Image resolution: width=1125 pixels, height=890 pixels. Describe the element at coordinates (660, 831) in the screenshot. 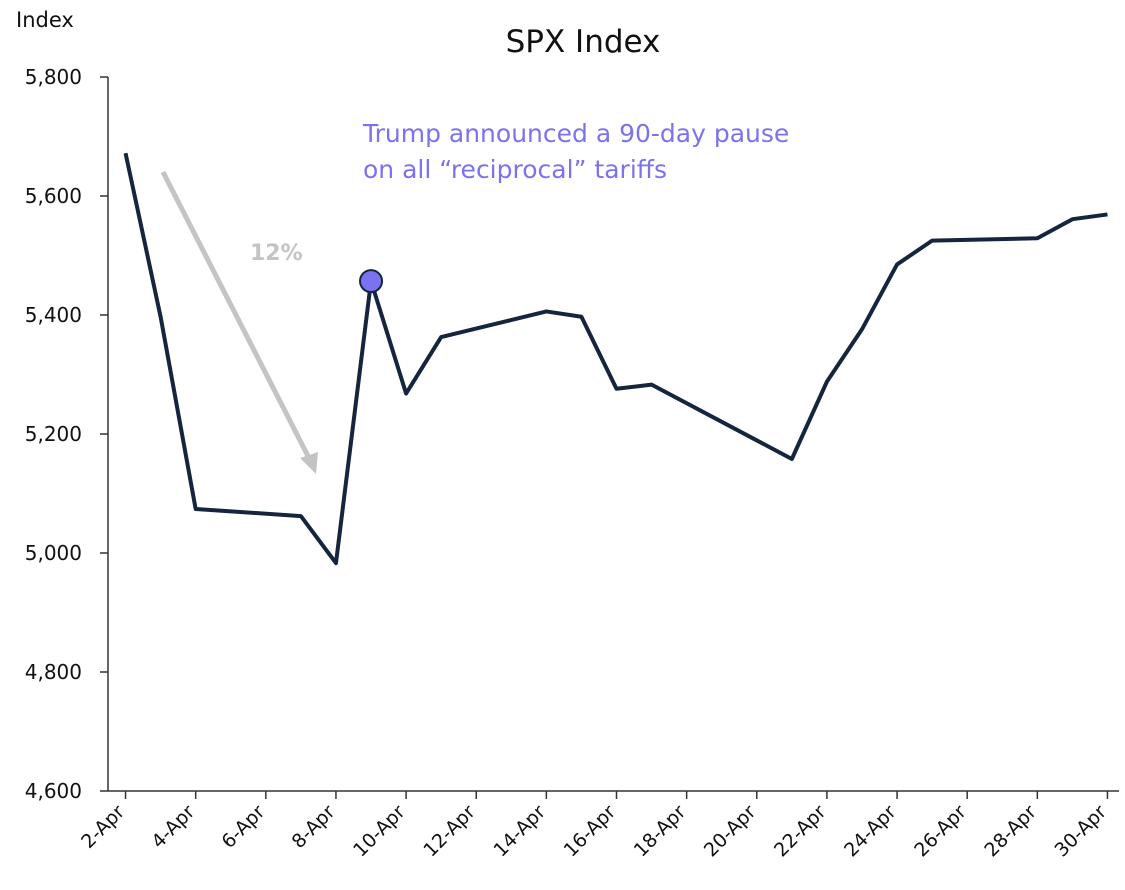

I see `x-tick-label: 18-Apr` at that location.